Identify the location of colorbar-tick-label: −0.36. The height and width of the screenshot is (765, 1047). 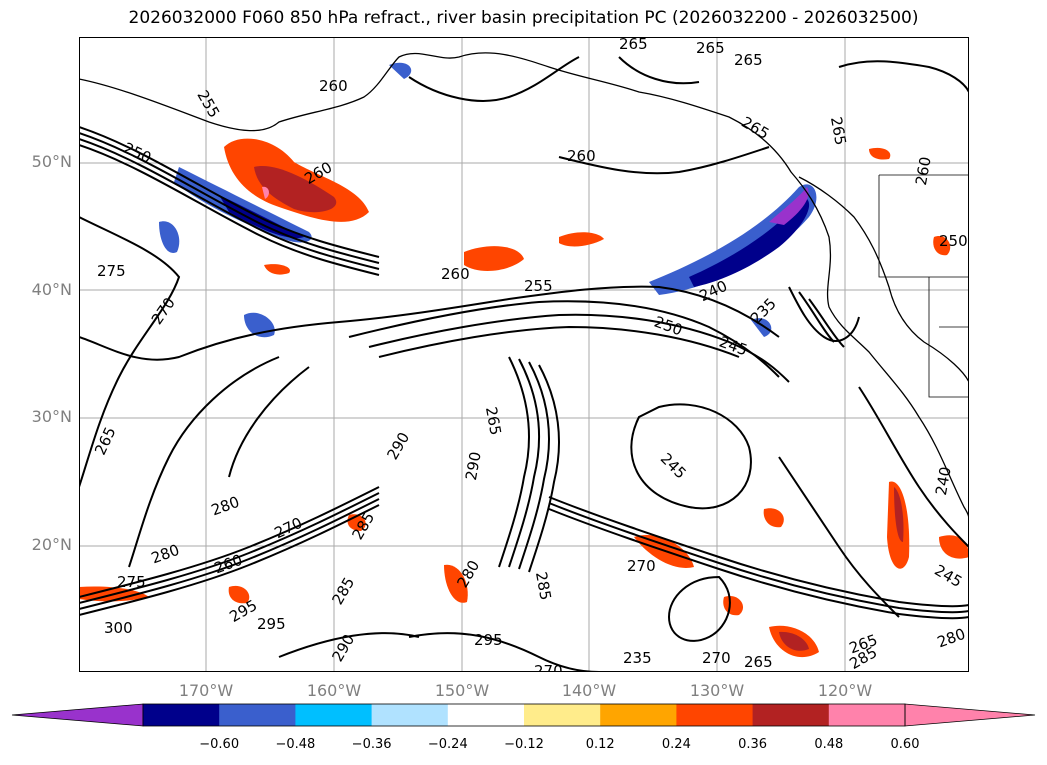
(371, 744).